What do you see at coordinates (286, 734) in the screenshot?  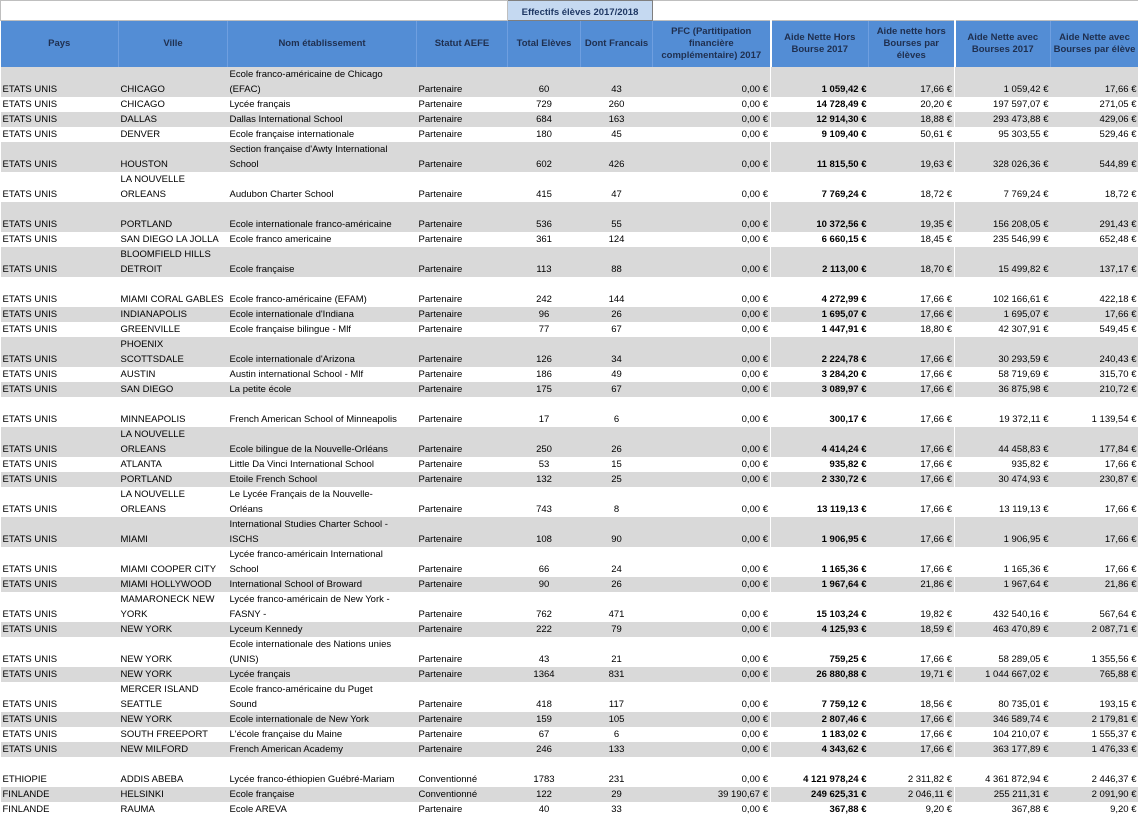 I see `cell: L'école française du Maine` at bounding box center [286, 734].